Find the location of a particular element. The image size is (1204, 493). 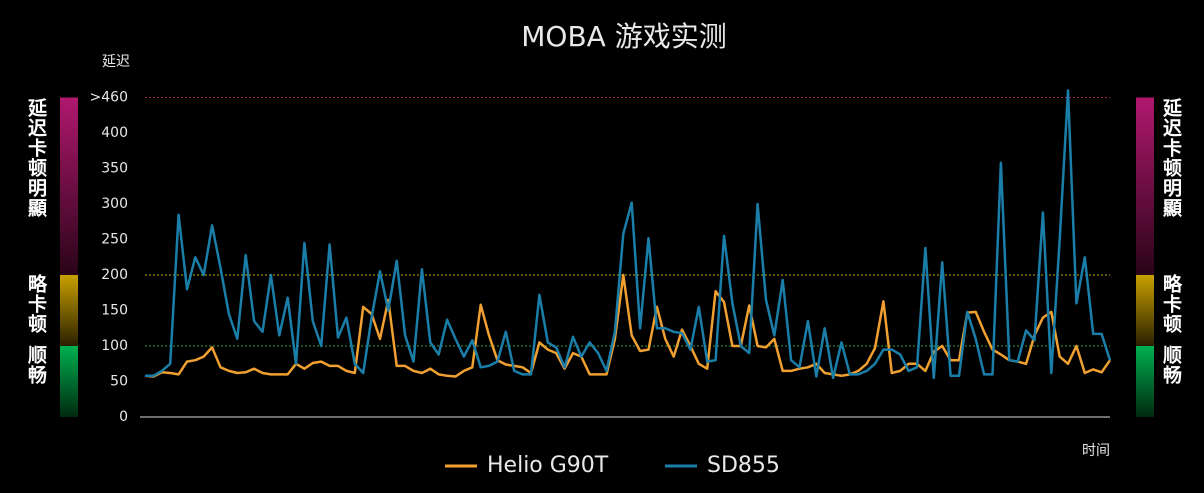

y-tick-label: 100 is located at coordinates (114, 346).